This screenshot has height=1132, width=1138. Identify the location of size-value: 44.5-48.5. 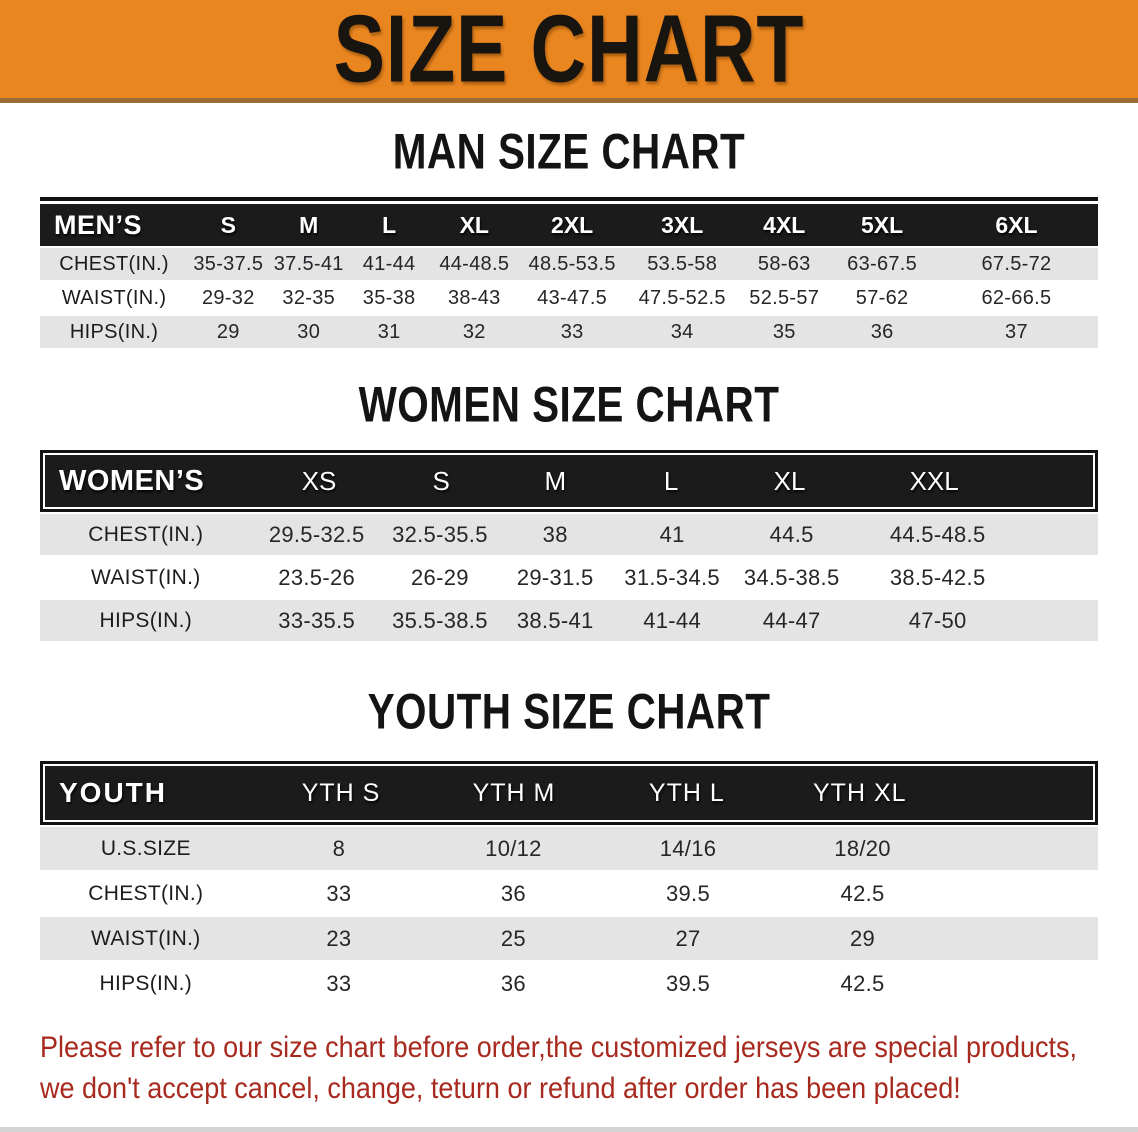
(937, 534).